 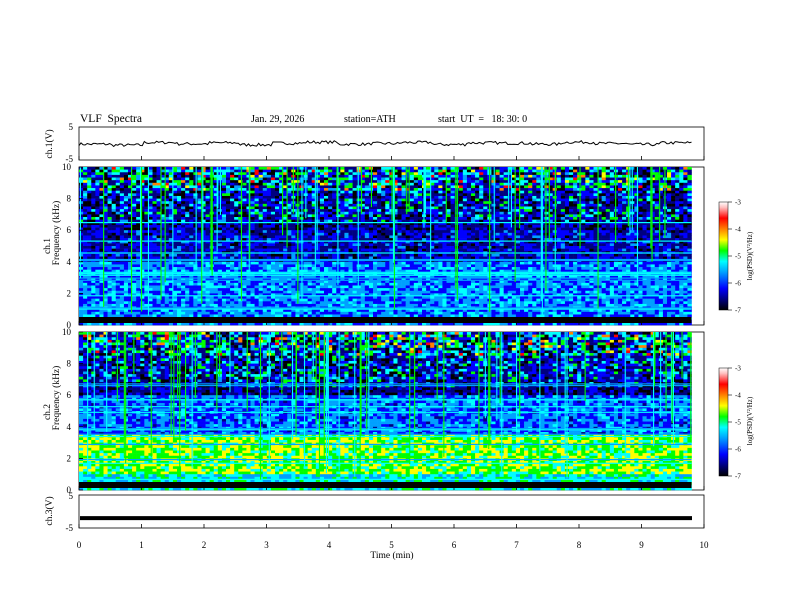 What do you see at coordinates (56, 233) in the screenshot?
I see `ch1-frequency-label: Frequency (kHz)` at bounding box center [56, 233].